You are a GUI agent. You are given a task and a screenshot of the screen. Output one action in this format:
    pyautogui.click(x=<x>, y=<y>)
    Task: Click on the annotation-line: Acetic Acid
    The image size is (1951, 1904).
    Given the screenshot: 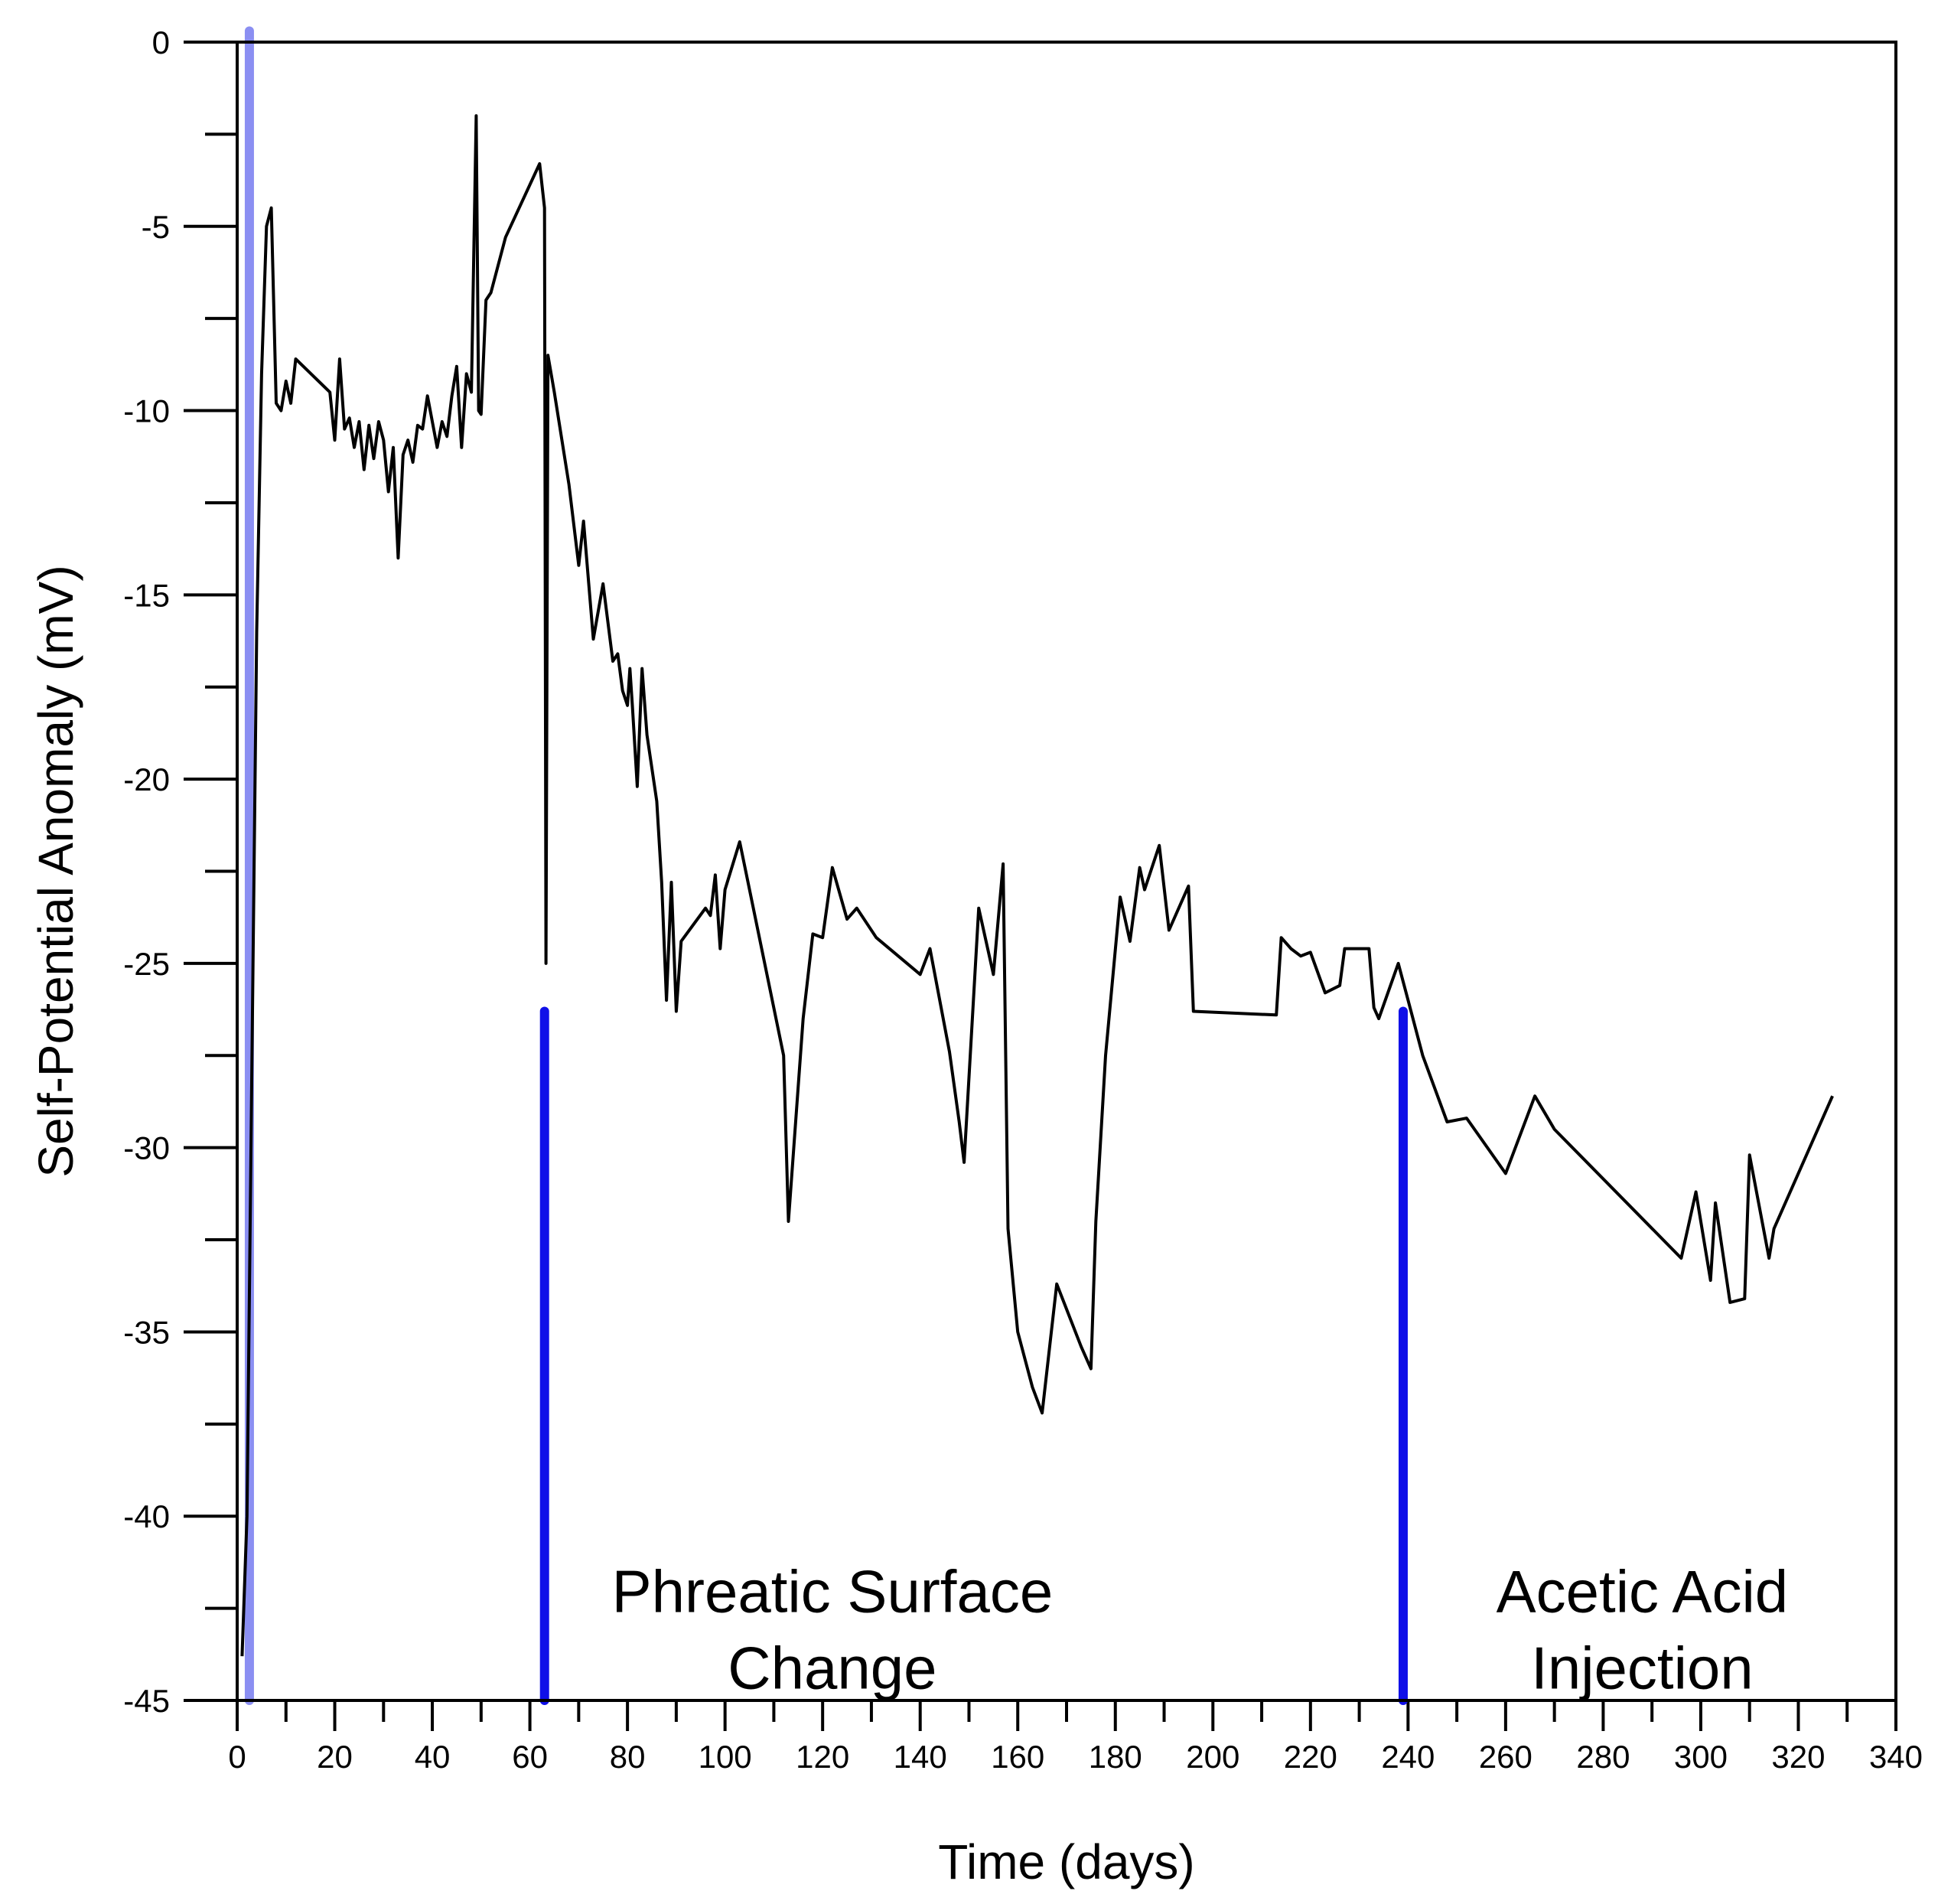 What is the action you would take?
    pyautogui.click(x=1643, y=1591)
    